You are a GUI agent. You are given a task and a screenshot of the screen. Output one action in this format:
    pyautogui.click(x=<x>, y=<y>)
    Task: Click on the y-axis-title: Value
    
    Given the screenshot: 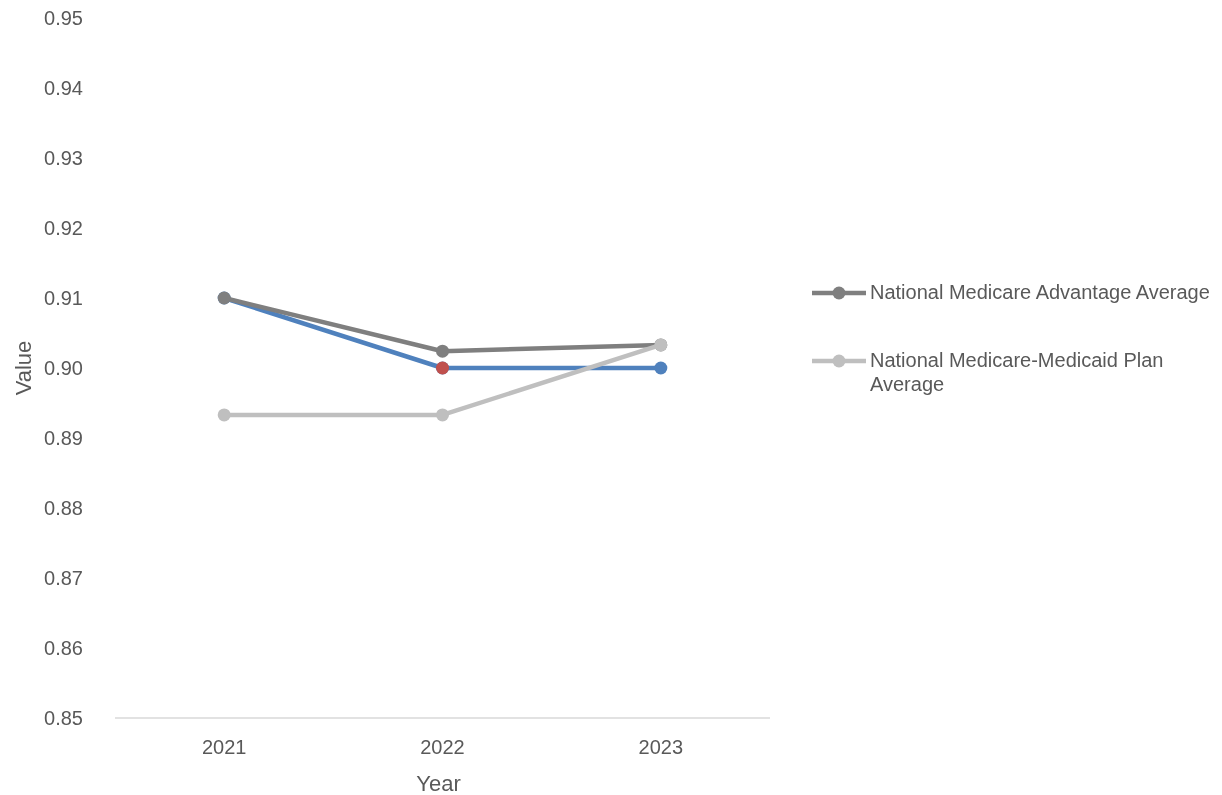 What is the action you would take?
    pyautogui.click(x=23, y=368)
    